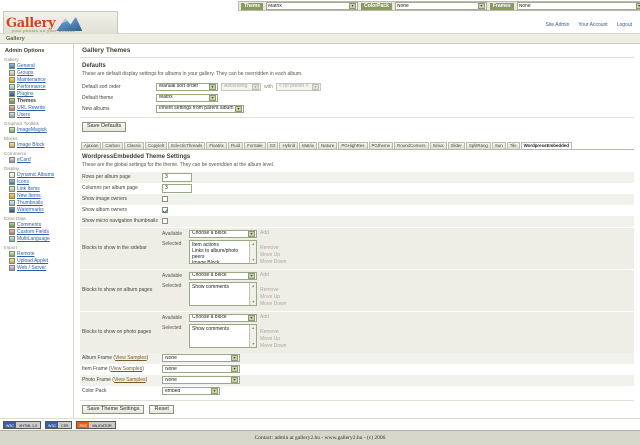  Describe the element at coordinates (40, 175) in the screenshot. I see `sidebar-item-dynamic-albums: Dynamic Albums` at that location.